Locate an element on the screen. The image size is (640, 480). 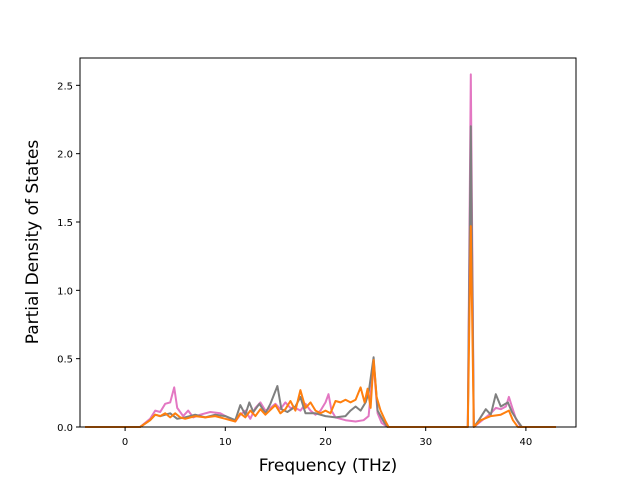
y-tick-label: 1.5 is located at coordinates (65, 223).